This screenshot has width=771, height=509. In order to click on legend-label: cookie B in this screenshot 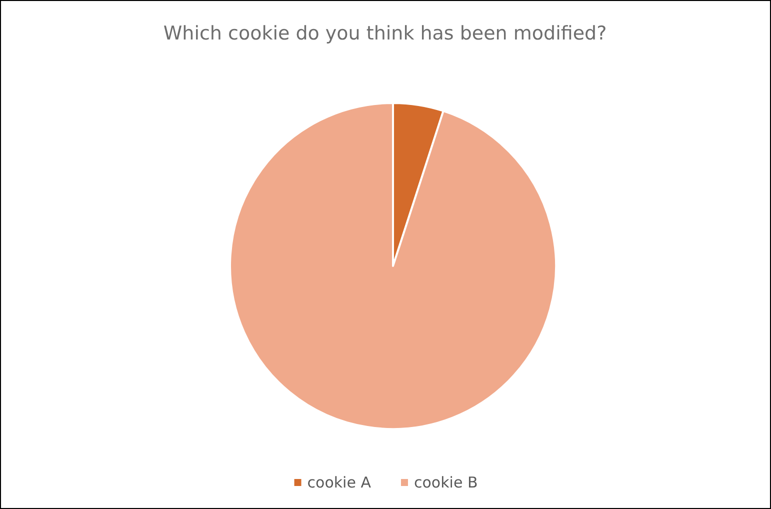, I will do `click(446, 483)`.